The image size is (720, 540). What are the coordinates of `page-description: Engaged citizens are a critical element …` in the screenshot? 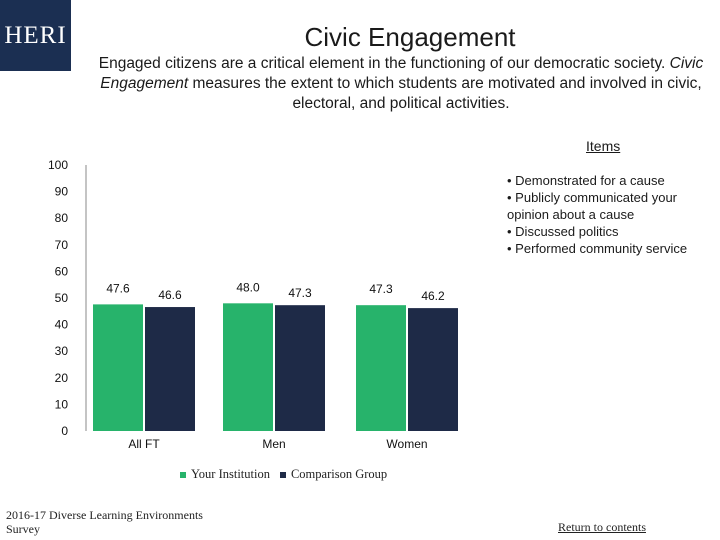 It's located at (401, 84).